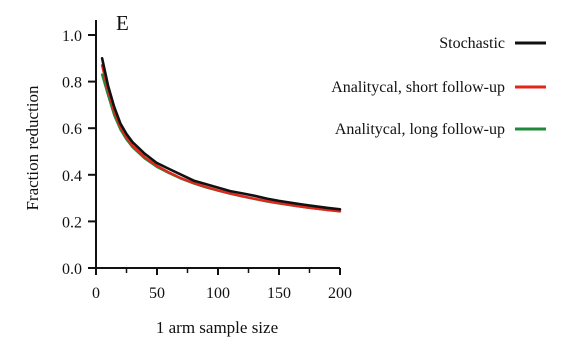  I want to click on panel-label: E, so click(122, 23).